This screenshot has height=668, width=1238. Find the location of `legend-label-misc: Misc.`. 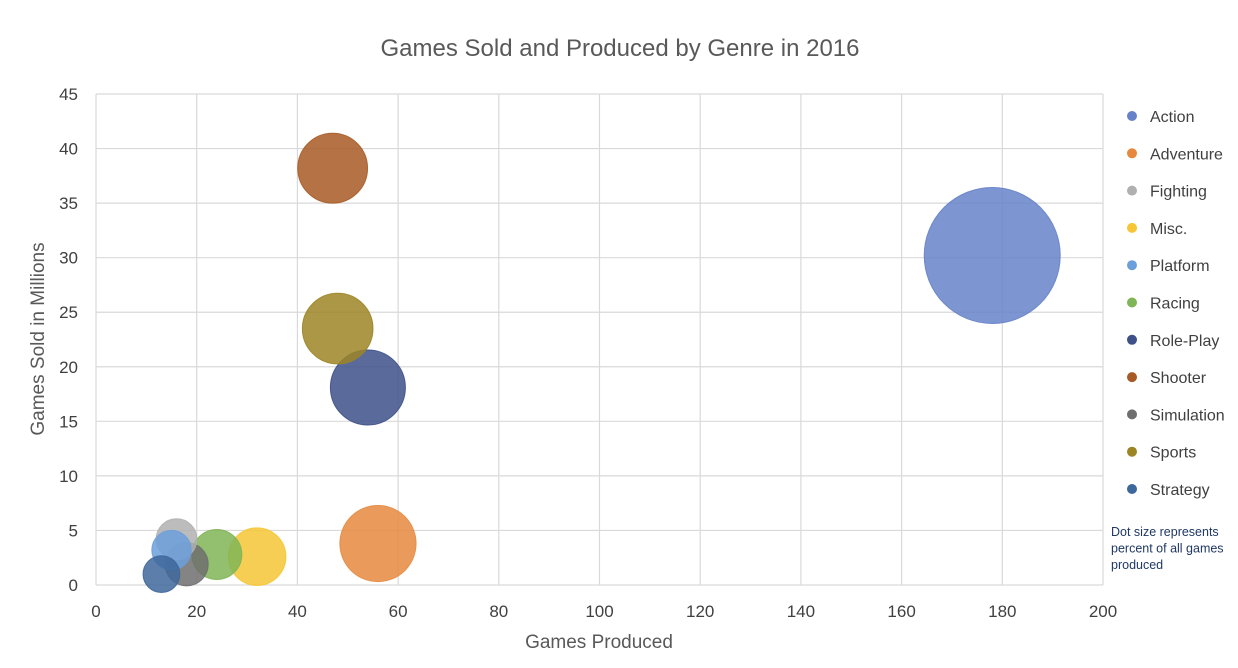

legend-label-misc: Misc. is located at coordinates (1168, 229).